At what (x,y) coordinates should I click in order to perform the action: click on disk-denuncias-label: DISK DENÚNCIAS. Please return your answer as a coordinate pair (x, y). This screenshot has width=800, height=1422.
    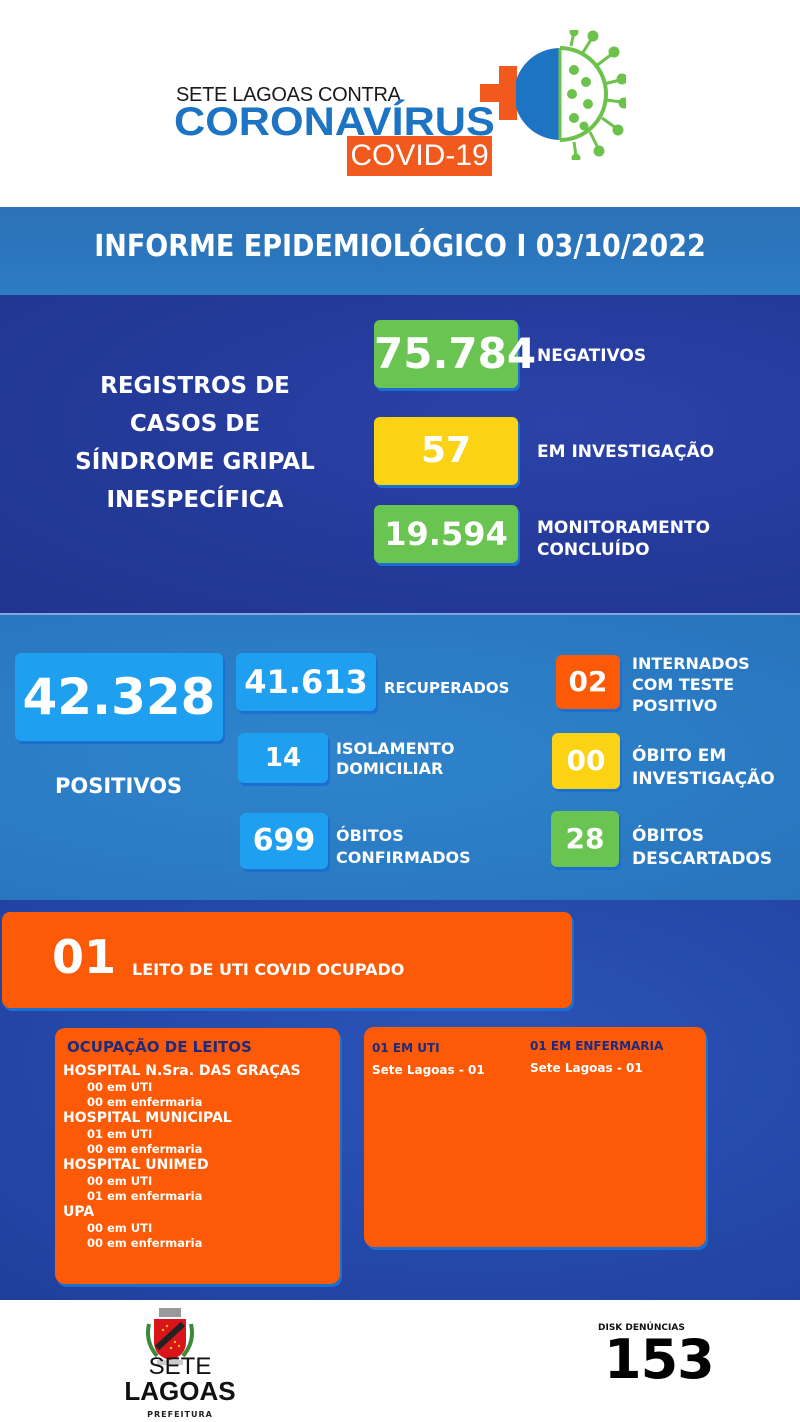
    Looking at the image, I should click on (641, 1328).